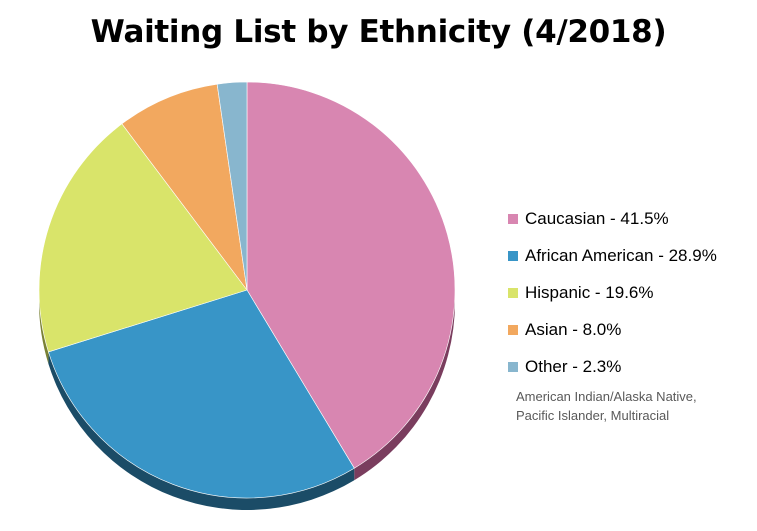 This screenshot has height=531, width=757. Describe the element at coordinates (630, 329) in the screenshot. I see `legend-item-asian: Asian - 8.0%` at that location.